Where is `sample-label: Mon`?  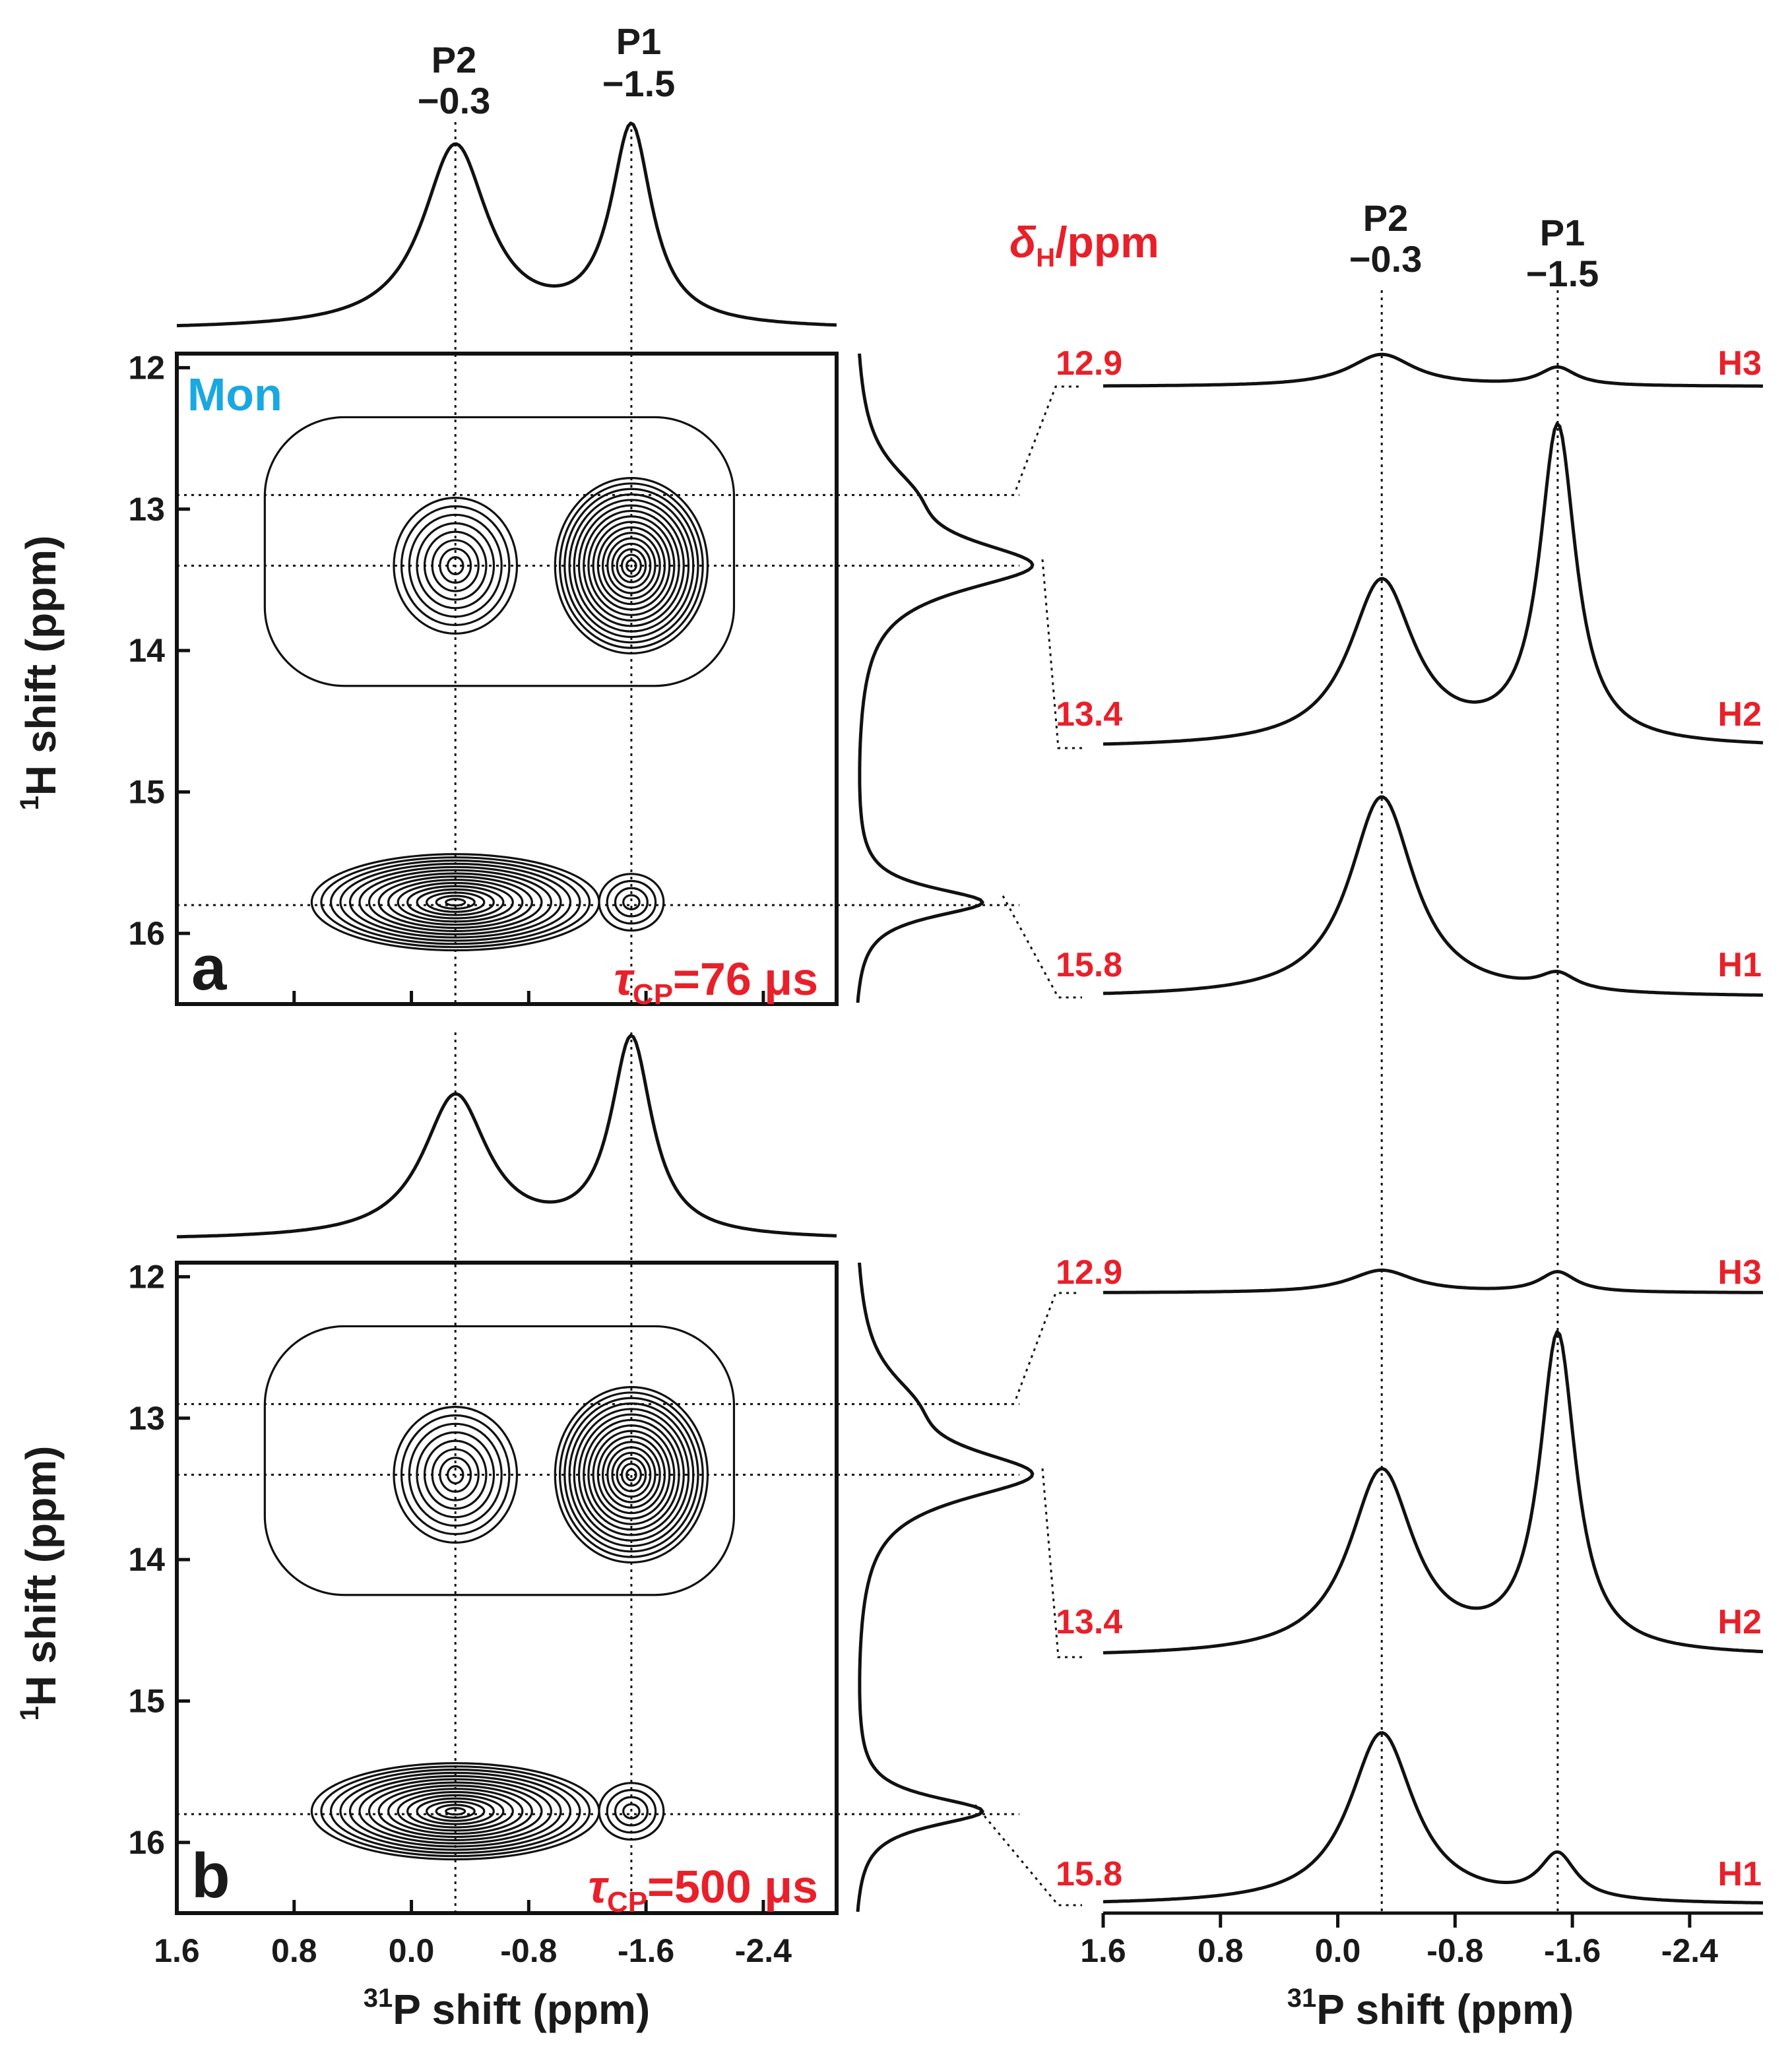 sample-label: Mon is located at coordinates (234, 394).